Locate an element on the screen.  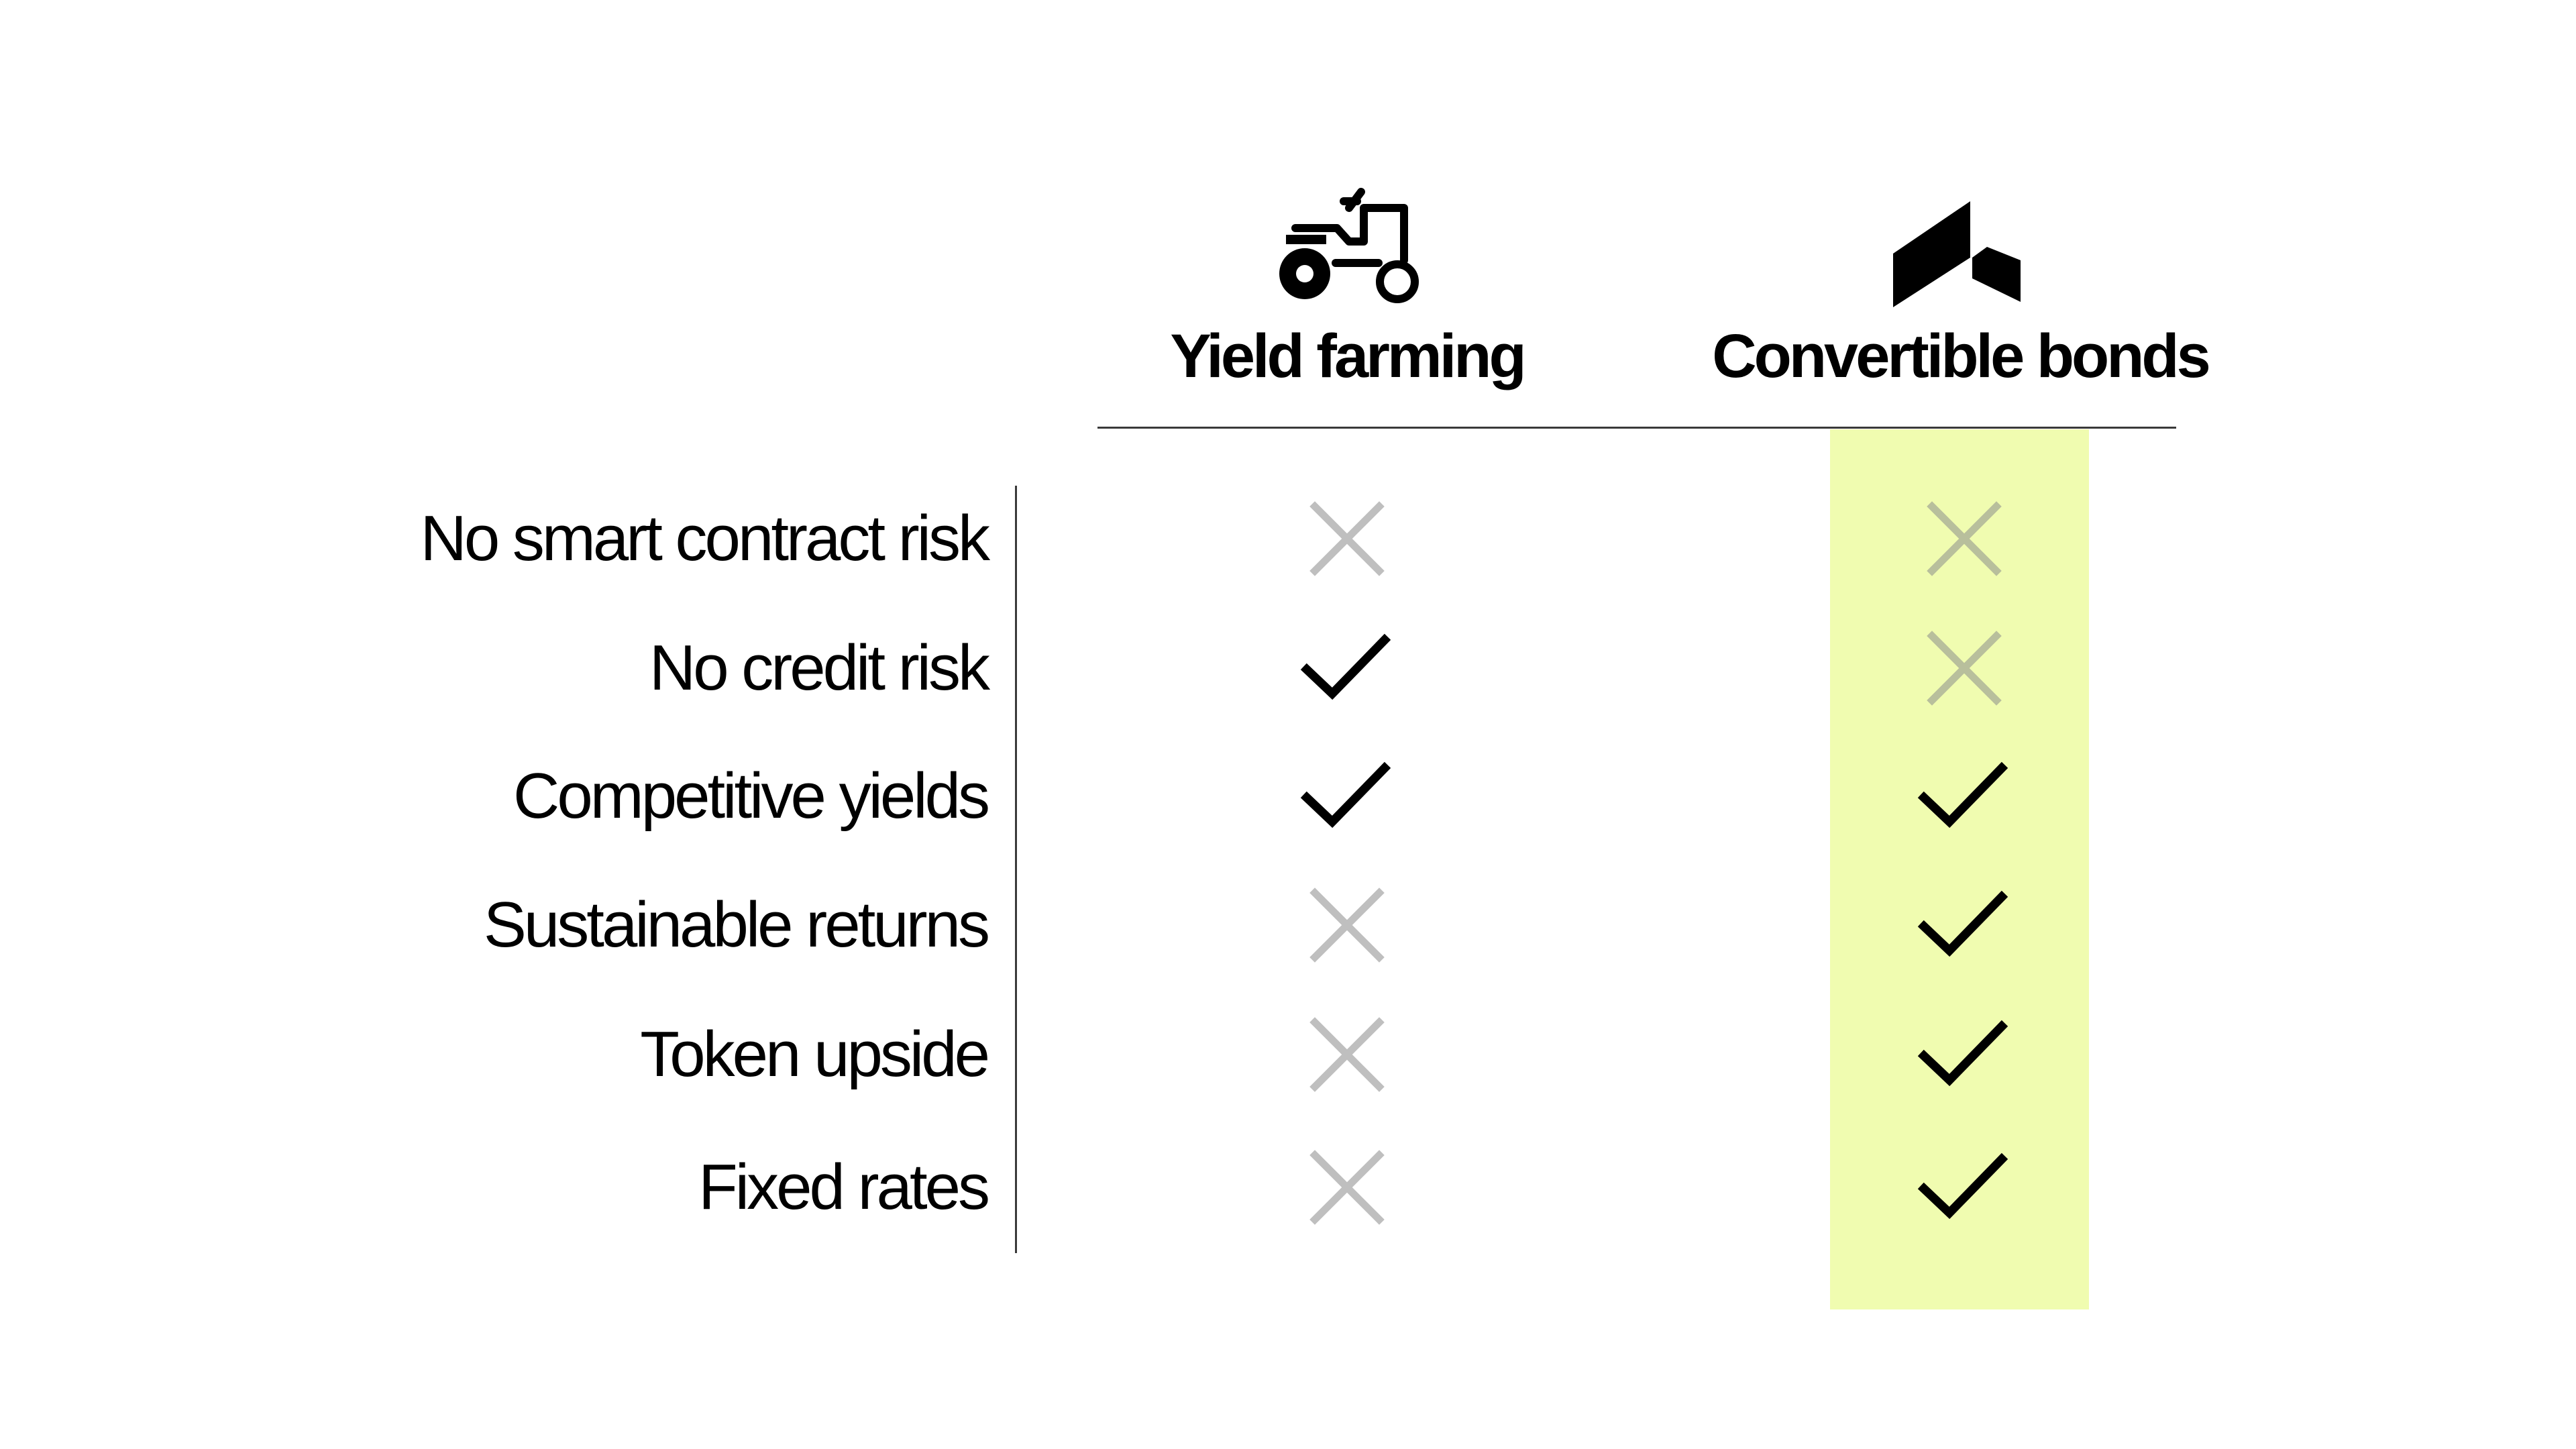
header-divider is located at coordinates (1636, 428).